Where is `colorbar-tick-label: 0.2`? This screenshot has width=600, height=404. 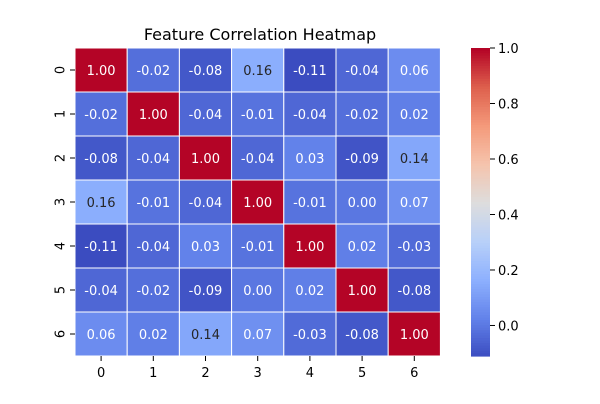 colorbar-tick-label: 0.2 is located at coordinates (508, 271).